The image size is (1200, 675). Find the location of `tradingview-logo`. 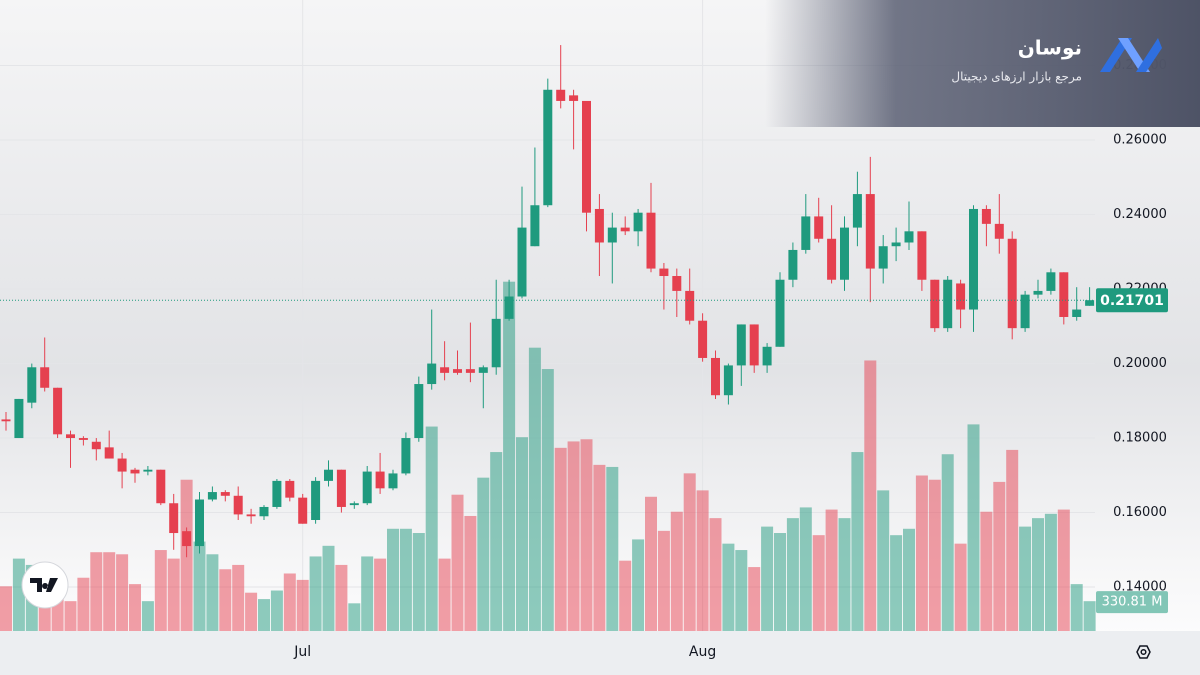

tradingview-logo is located at coordinates (45, 585).